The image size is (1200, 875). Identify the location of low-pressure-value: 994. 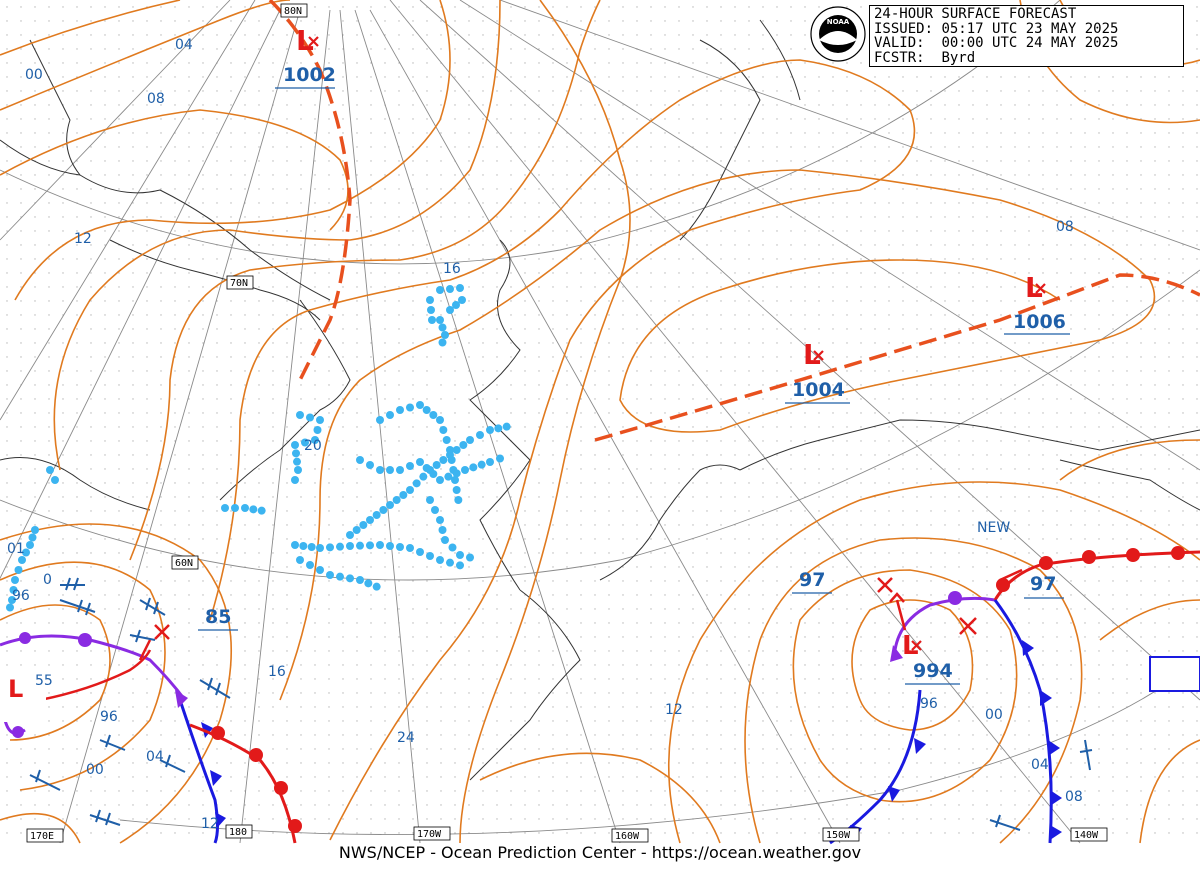
(933, 671).